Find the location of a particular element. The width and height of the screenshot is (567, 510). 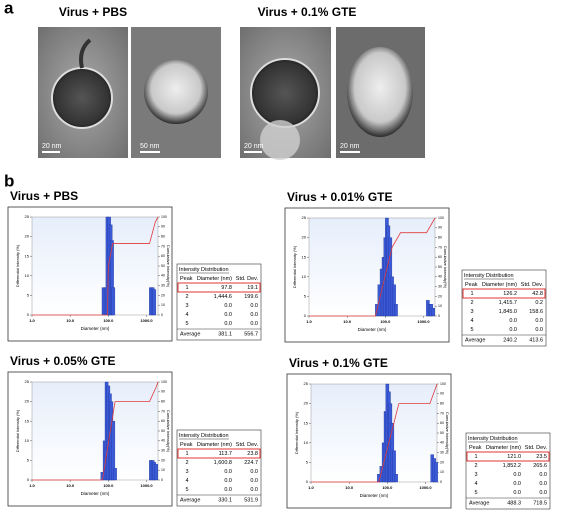

table-footer: 330.1 is located at coordinates (225, 500).